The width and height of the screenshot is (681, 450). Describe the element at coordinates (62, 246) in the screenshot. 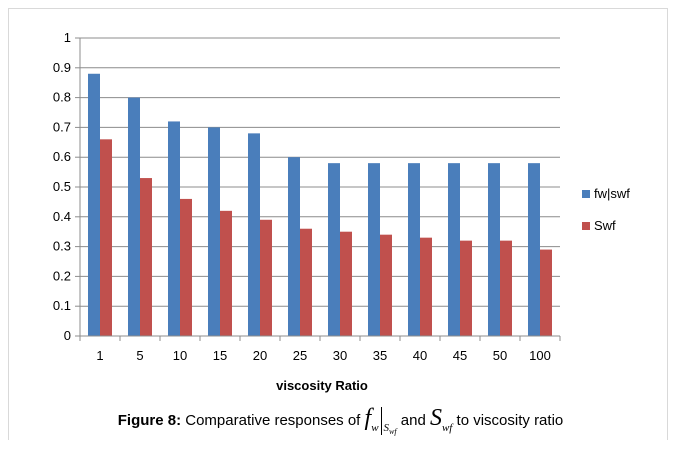

I see `y-tick-label: 0.3` at that location.